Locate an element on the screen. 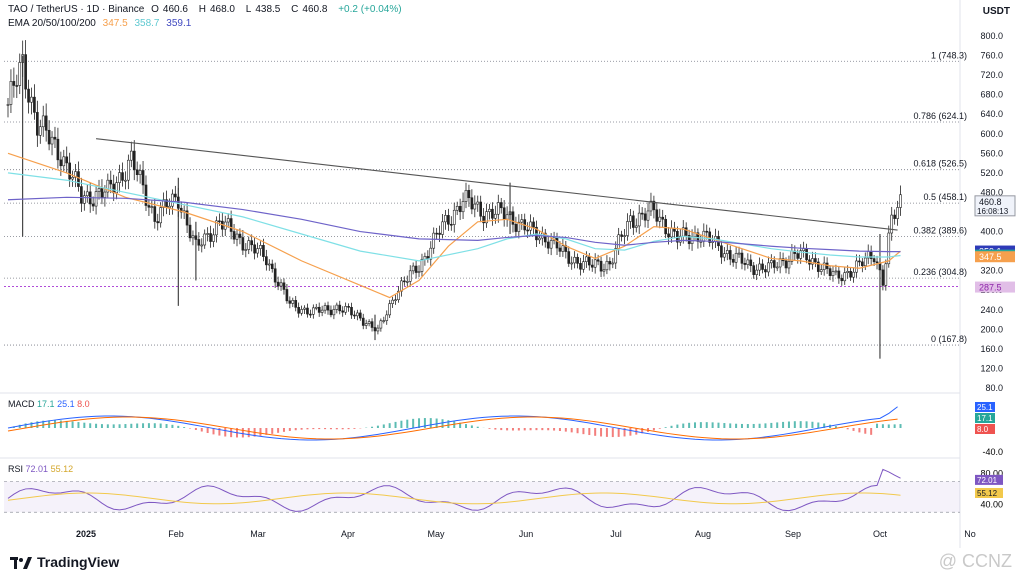 This screenshot has width=1024, height=580. price-tag-label: 460.8 is located at coordinates (990, 202).